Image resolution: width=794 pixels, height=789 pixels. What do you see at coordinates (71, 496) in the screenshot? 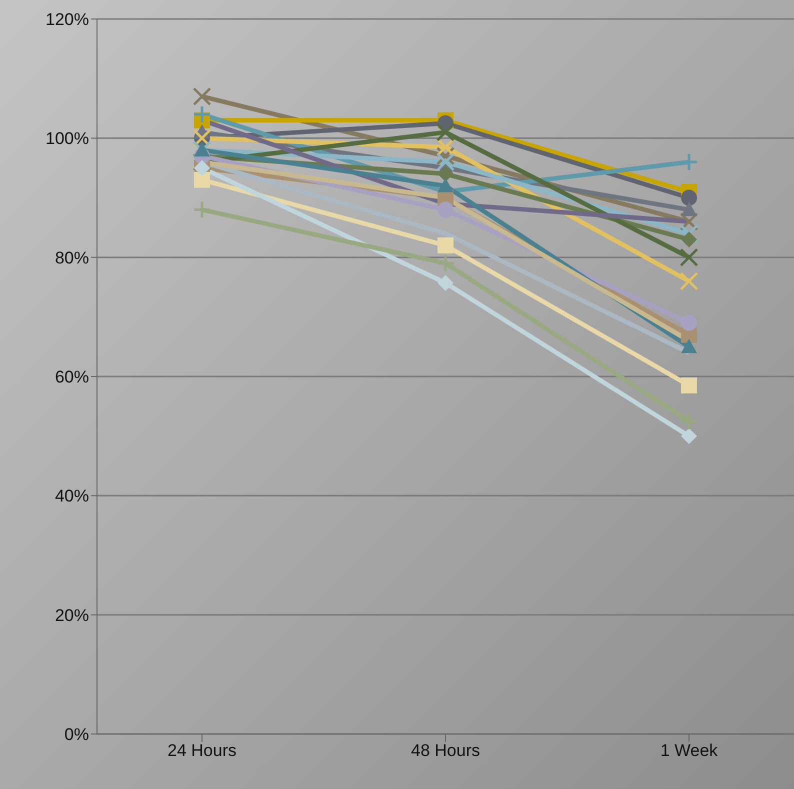
I see `y-tick-label: 40%` at bounding box center [71, 496].